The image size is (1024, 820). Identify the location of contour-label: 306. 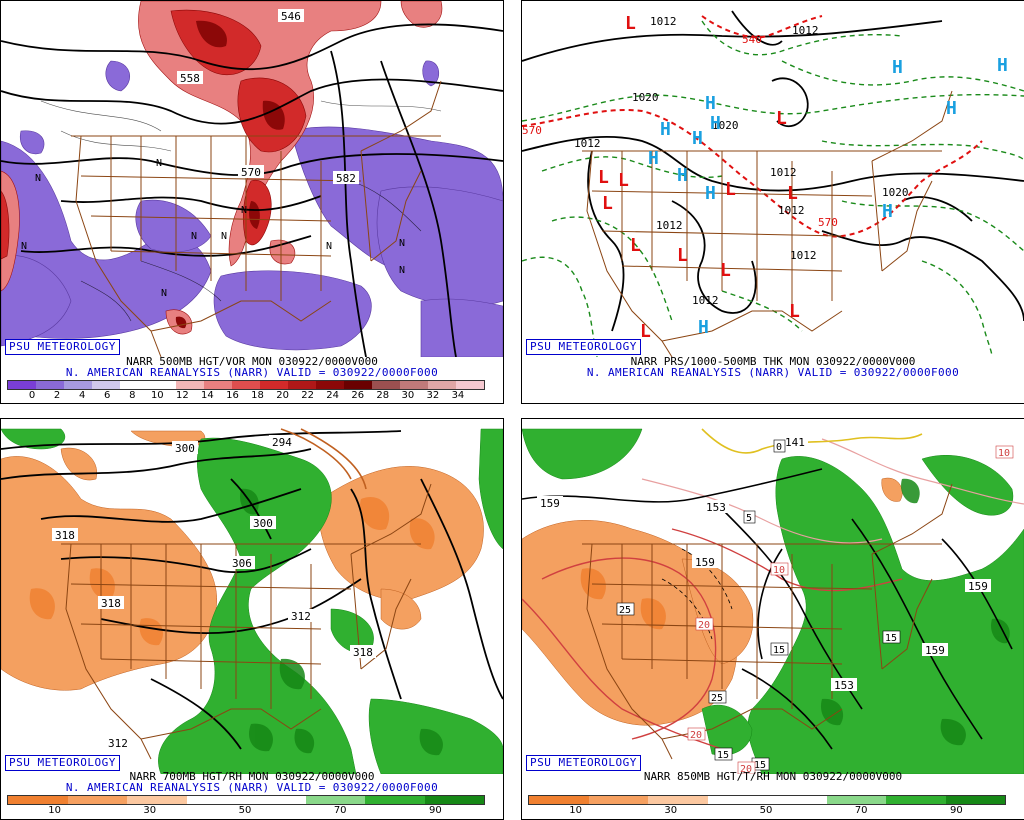
(242, 563).